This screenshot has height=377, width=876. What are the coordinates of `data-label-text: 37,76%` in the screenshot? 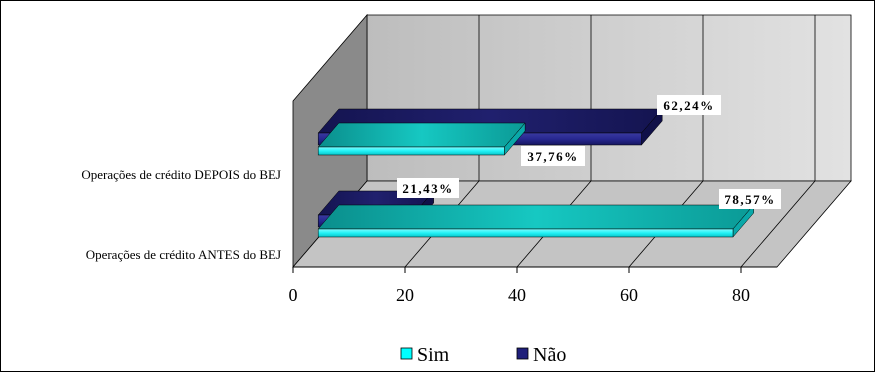 It's located at (552, 156).